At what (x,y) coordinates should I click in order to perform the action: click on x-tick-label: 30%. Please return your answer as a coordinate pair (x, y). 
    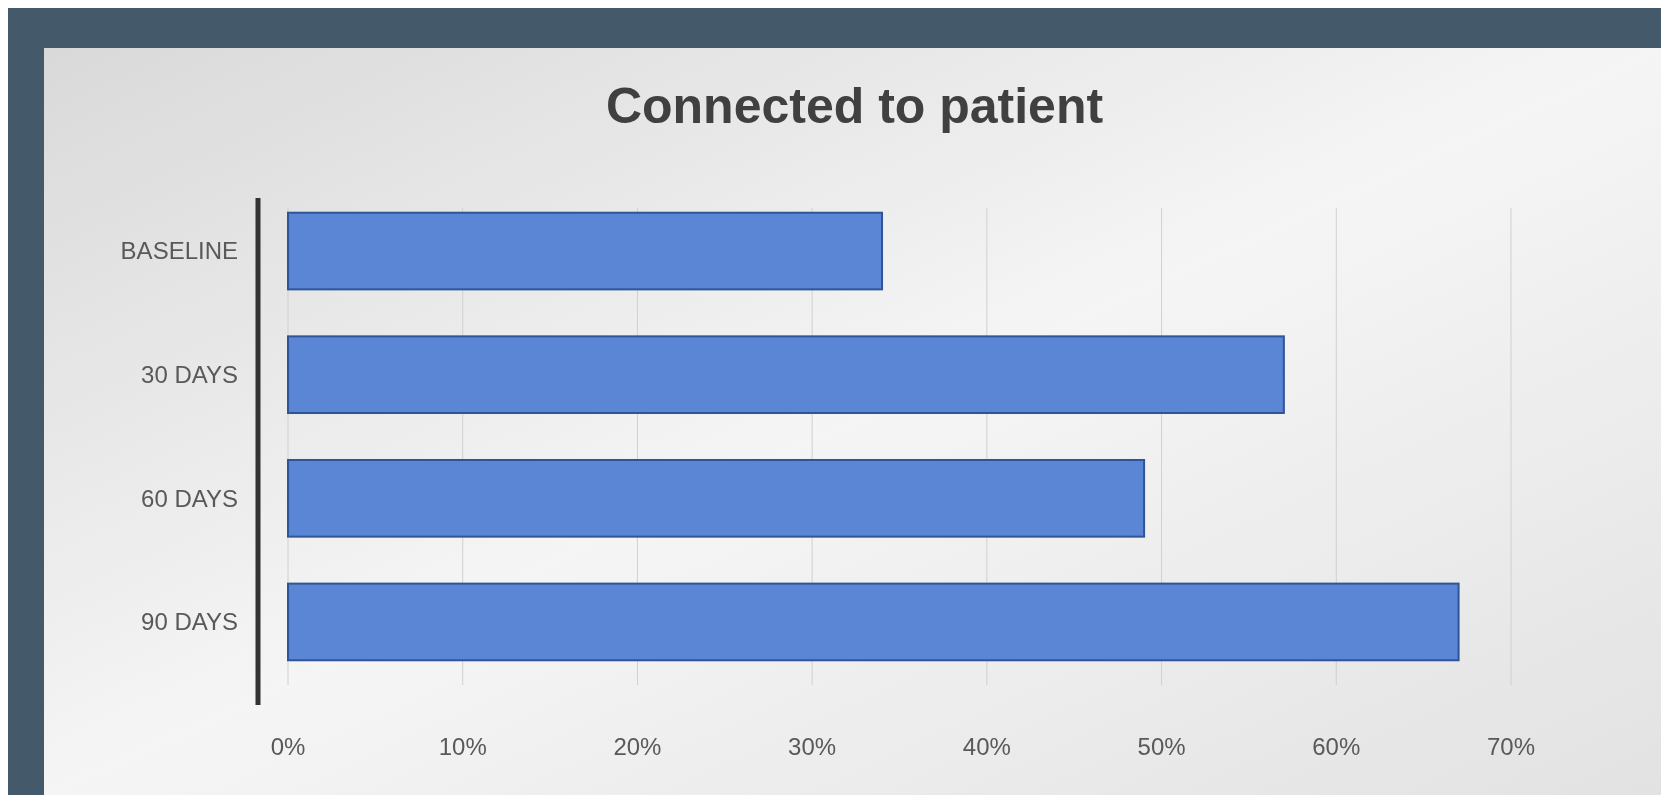
    Looking at the image, I should click on (812, 746).